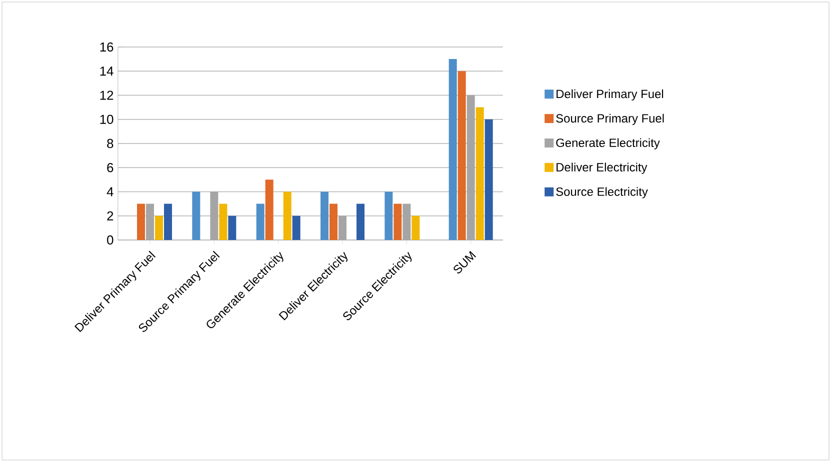  I want to click on y-tick-label: 10, so click(107, 119).